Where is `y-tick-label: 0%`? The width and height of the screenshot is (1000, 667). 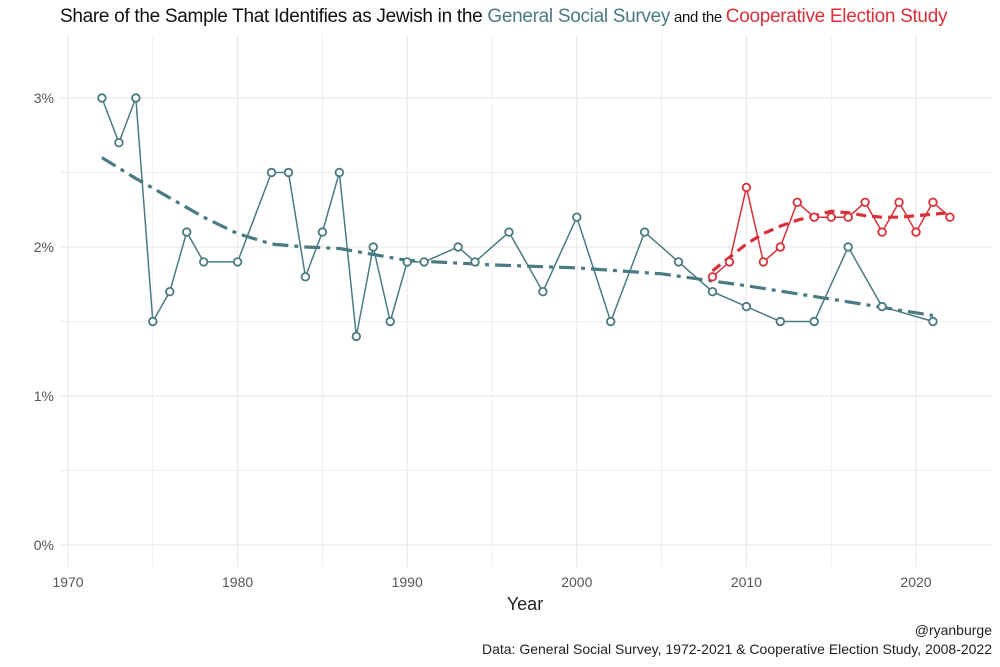
y-tick-label: 0% is located at coordinates (44, 545).